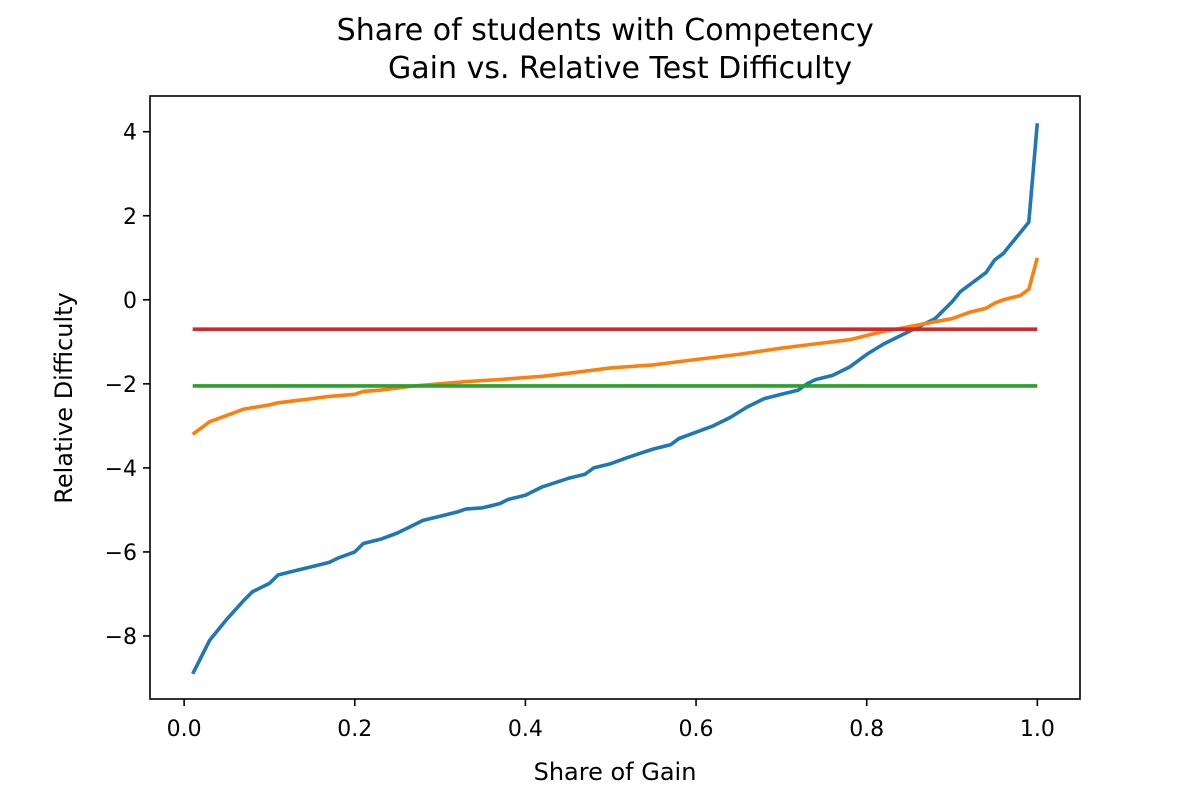  Describe the element at coordinates (121, 553) in the screenshot. I see `y-tick-label: −6` at that location.